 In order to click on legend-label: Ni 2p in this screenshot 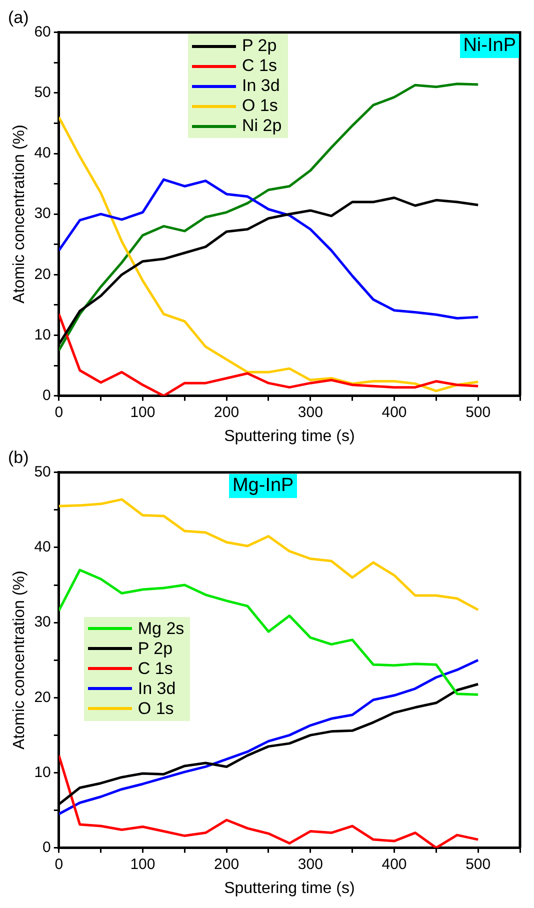, I will do `click(262, 126)`.